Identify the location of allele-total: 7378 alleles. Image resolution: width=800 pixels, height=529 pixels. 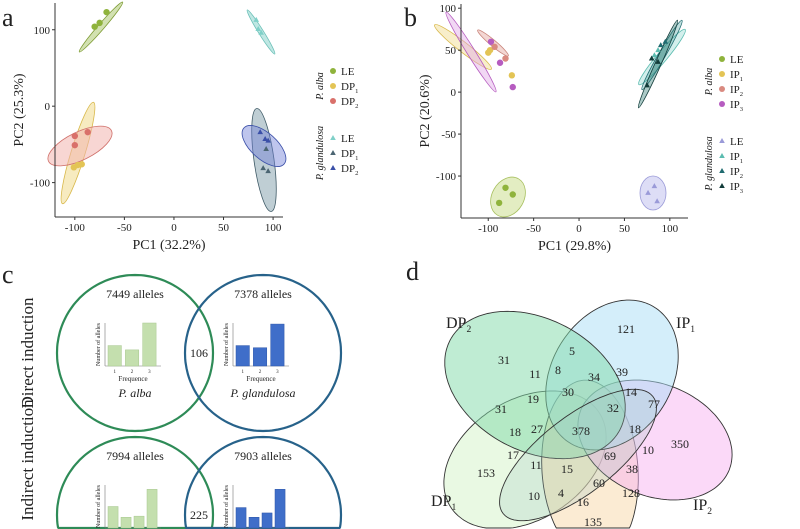
(263, 294).